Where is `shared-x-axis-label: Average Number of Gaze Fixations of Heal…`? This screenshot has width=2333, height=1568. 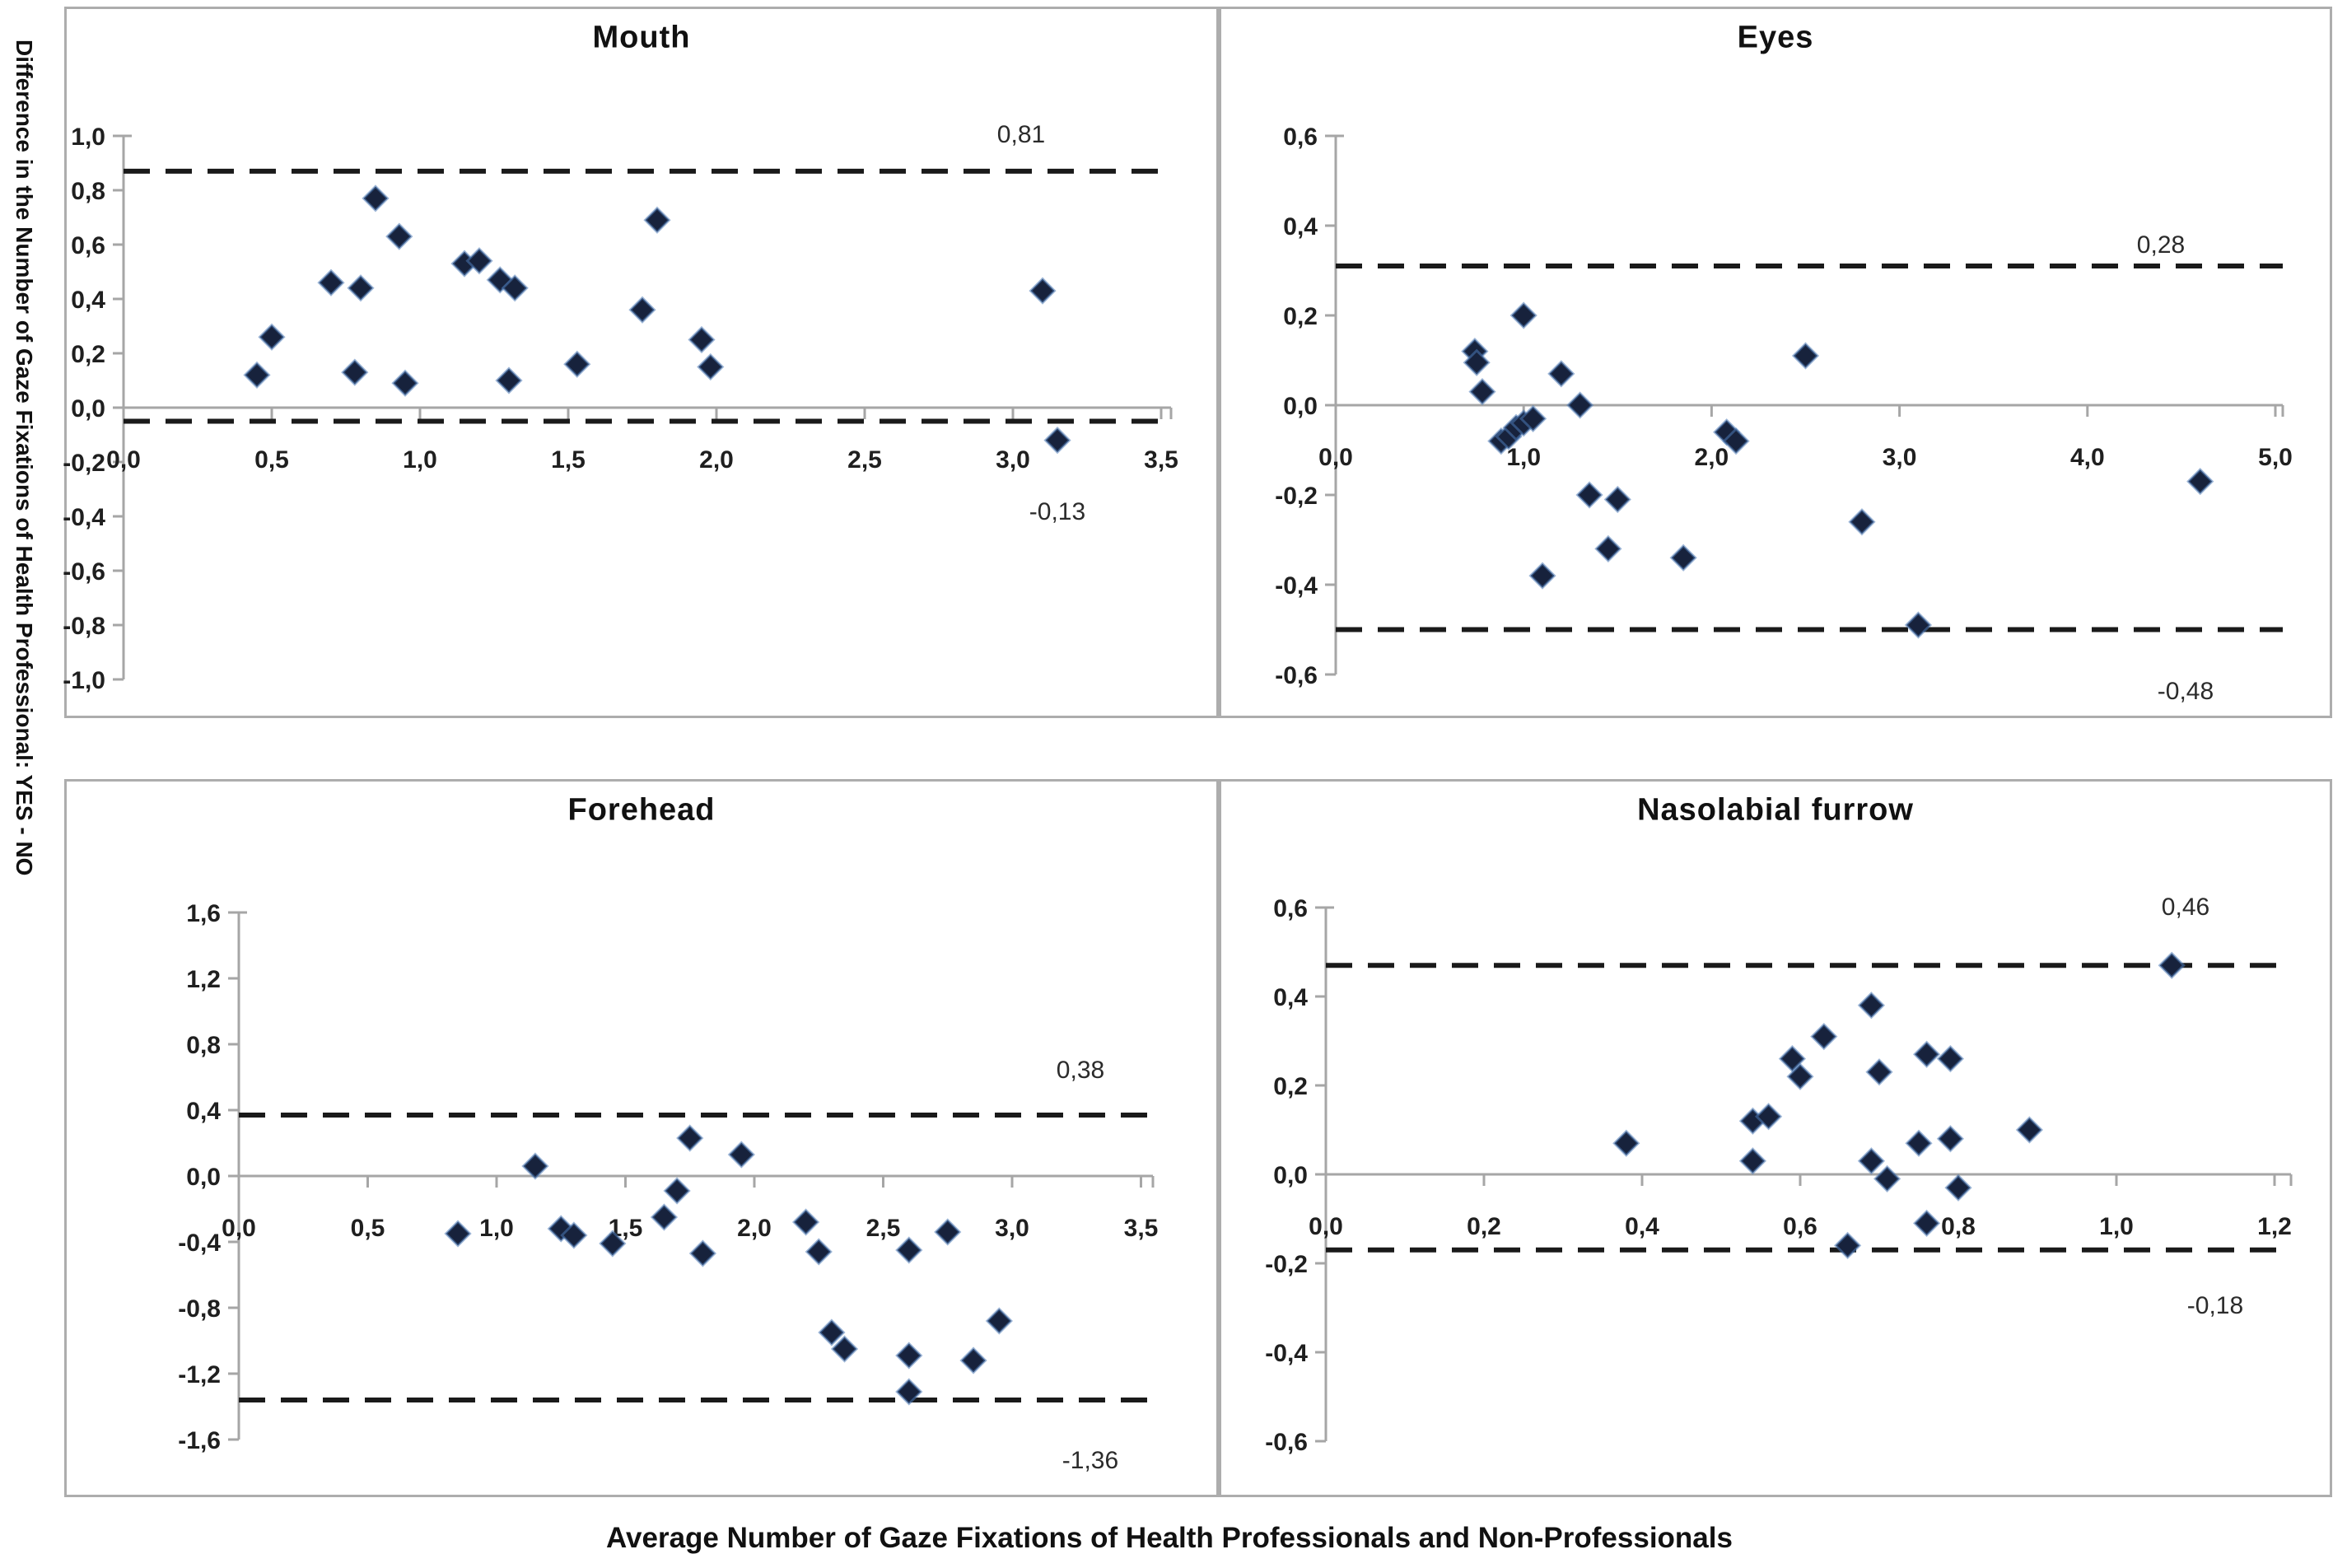 shared-x-axis-label: Average Number of Gaze Fixations of Heal… is located at coordinates (1169, 1538).